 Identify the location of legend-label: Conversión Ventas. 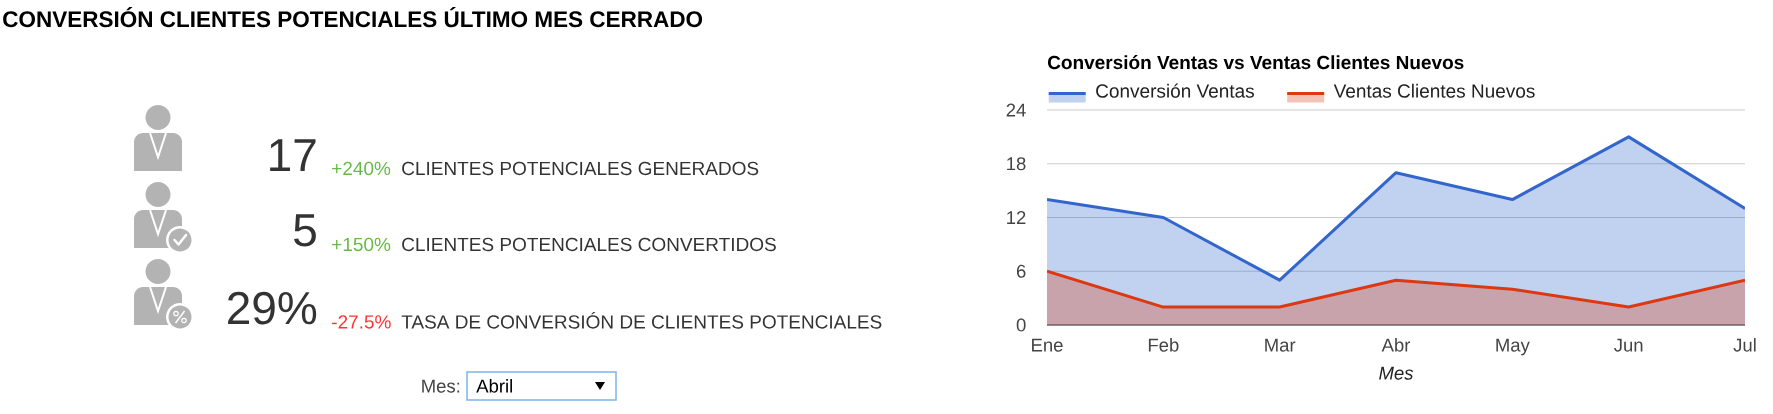
(1175, 90).